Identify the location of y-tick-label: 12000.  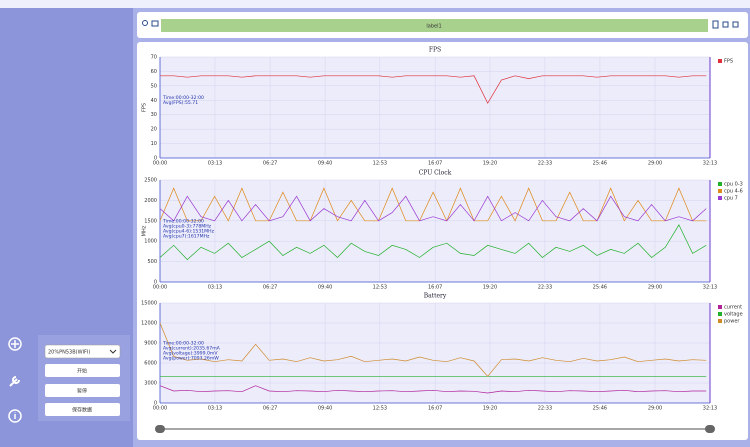
(149, 324).